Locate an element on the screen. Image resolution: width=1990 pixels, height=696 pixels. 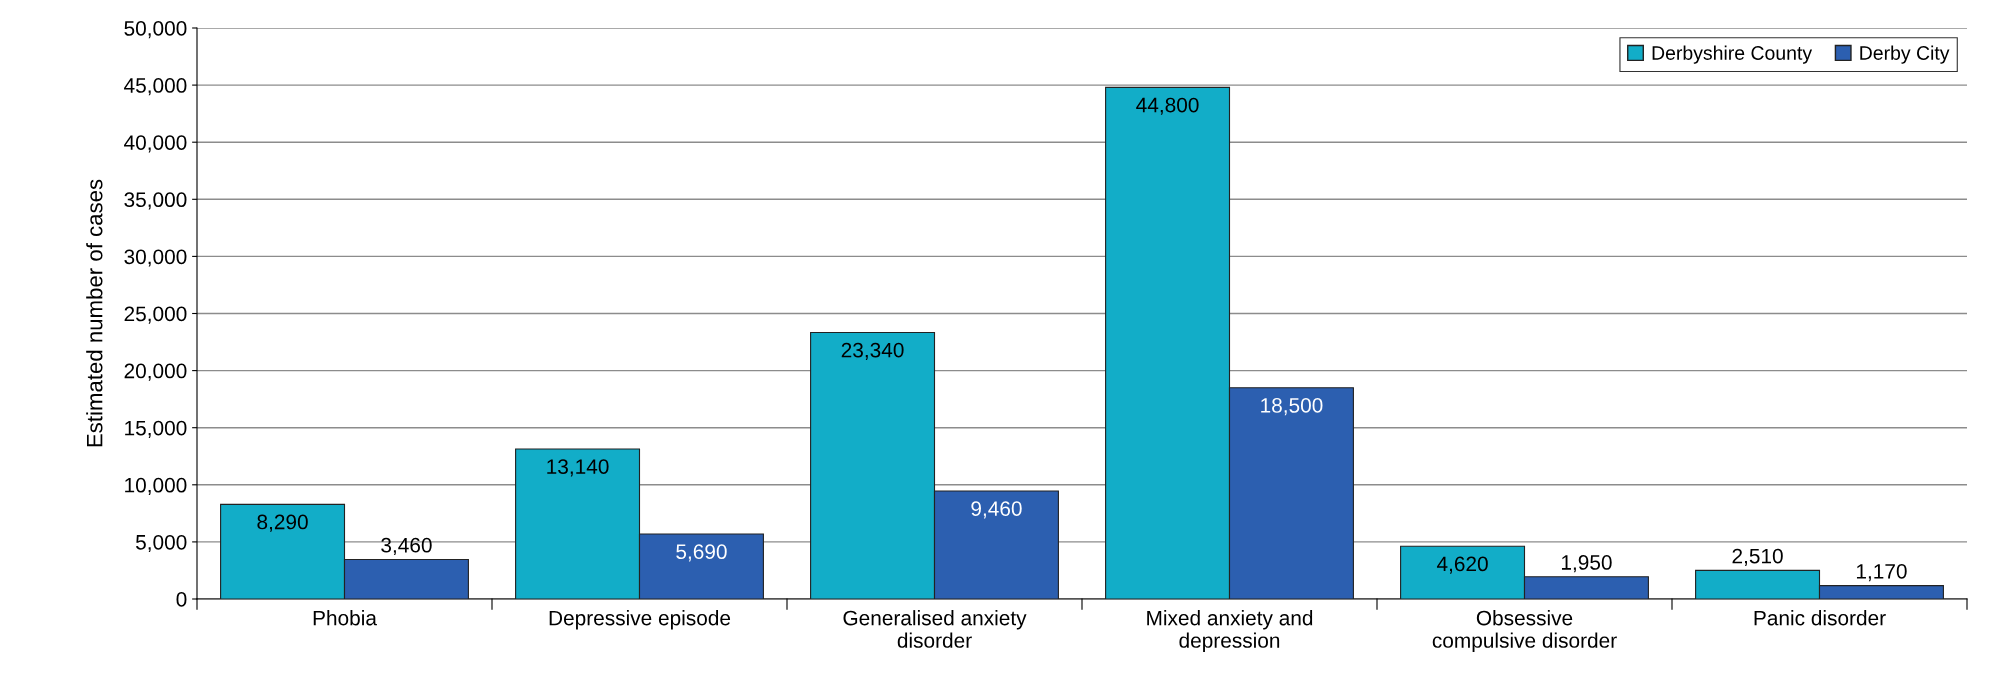
data-label: 3,460 is located at coordinates (406, 546).